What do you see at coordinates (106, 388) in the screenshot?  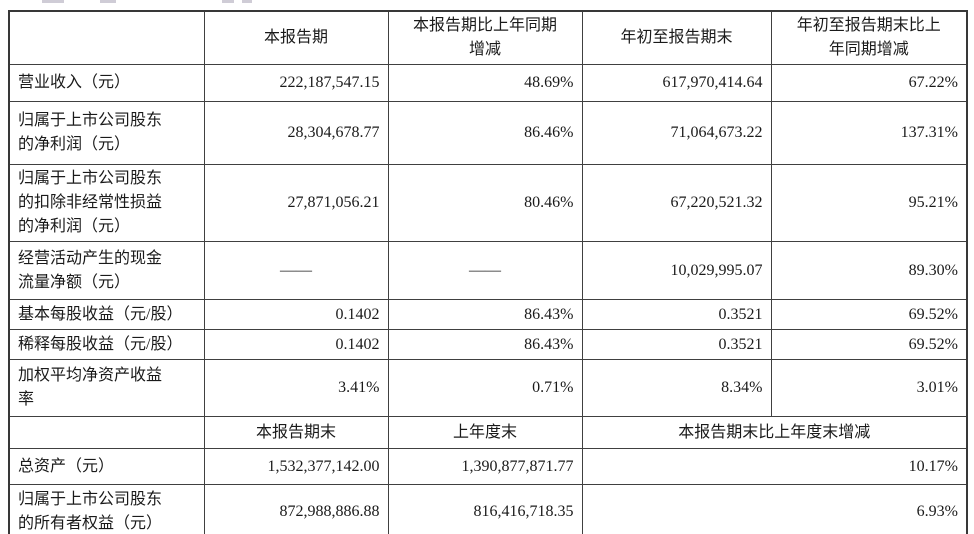 I see `row-label: 加权平均净资产收益 率` at bounding box center [106, 388].